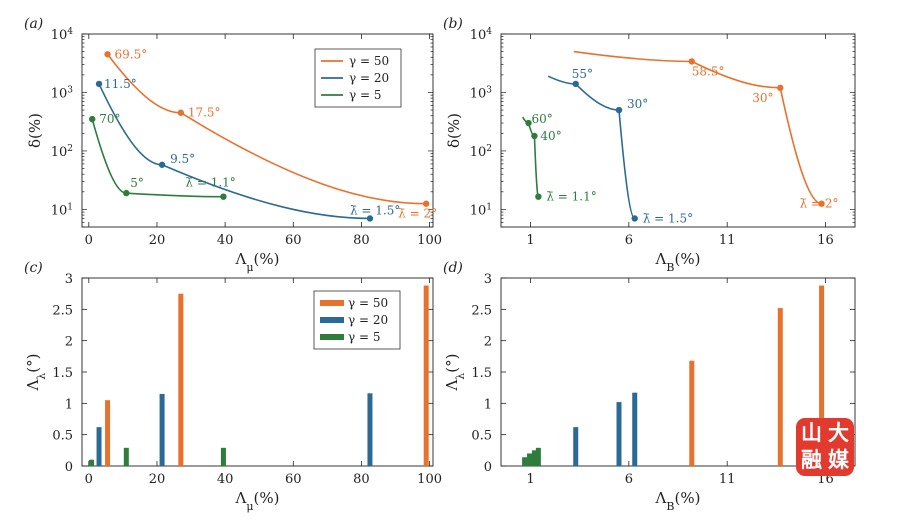 The height and width of the screenshot is (525, 900). What do you see at coordinates (453, 268) in the screenshot?
I see `panel-label: (d)` at bounding box center [453, 268].